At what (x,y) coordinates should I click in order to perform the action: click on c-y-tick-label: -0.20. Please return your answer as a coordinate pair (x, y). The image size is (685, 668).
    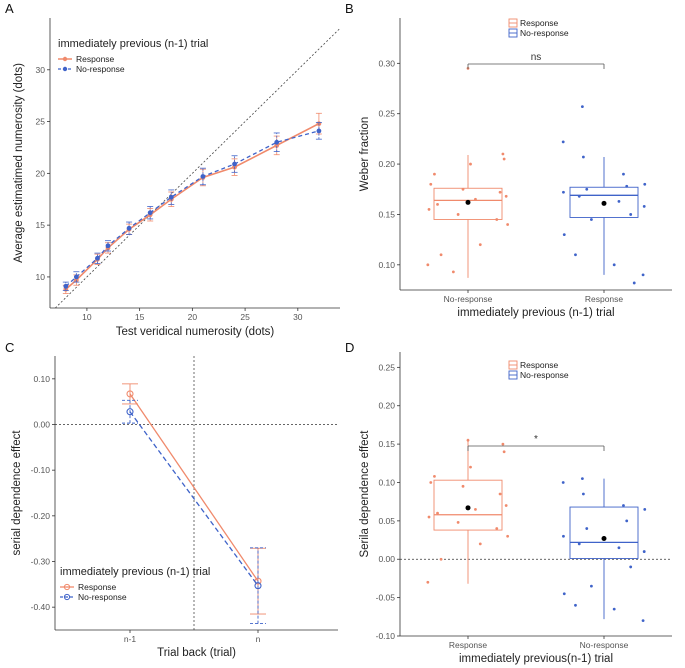
    Looking at the image, I should click on (41, 516).